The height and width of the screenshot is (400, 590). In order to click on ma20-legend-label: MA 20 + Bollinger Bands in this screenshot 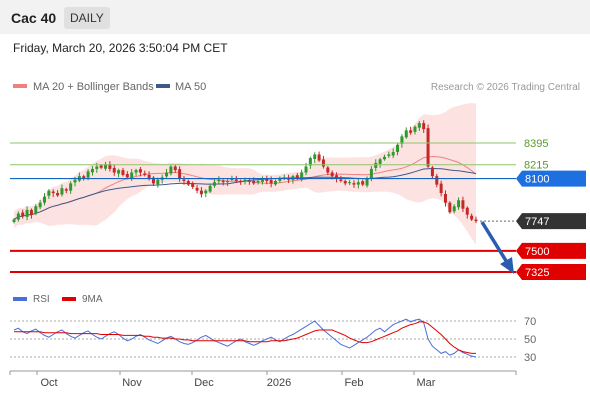, I will do `click(93, 87)`.